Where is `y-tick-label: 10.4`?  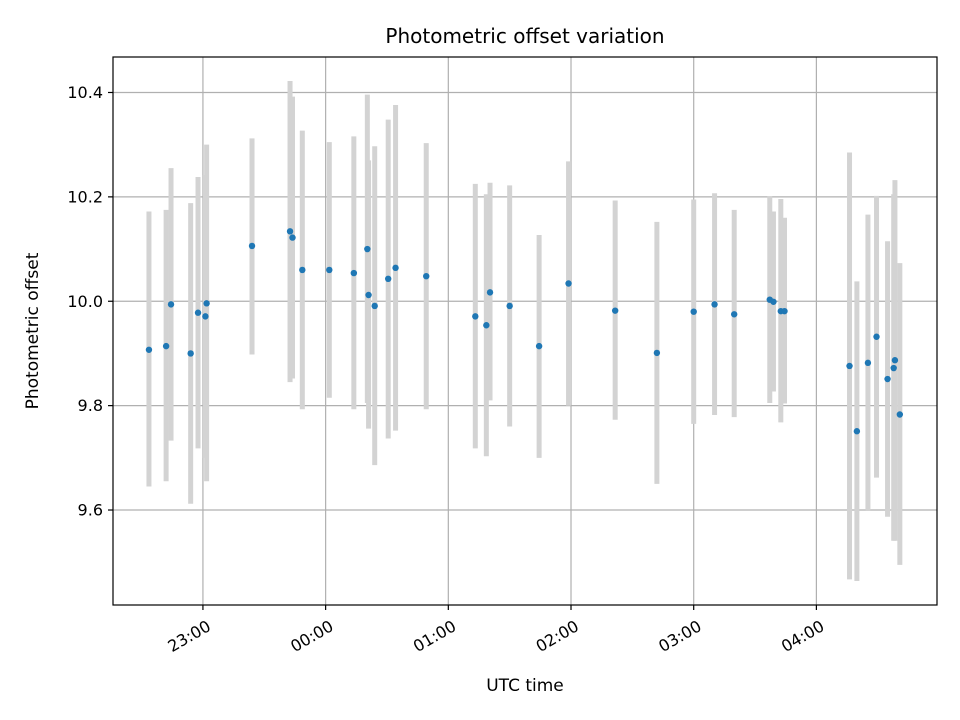 y-tick-label: 10.4 is located at coordinates (85, 92).